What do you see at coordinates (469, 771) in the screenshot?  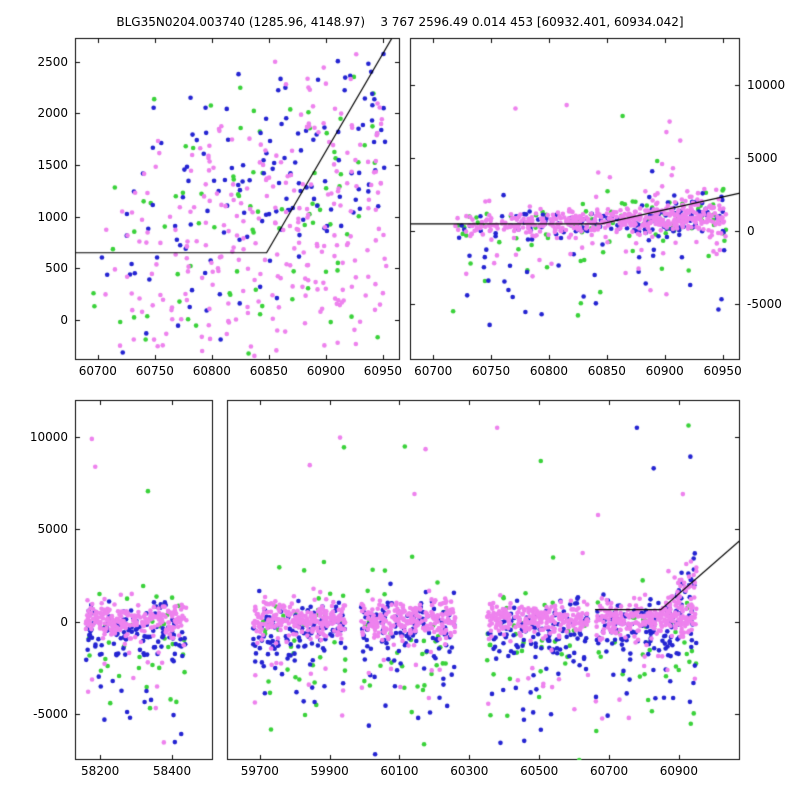 I see `bottom-x-tick-label: 60300` at bounding box center [469, 771].